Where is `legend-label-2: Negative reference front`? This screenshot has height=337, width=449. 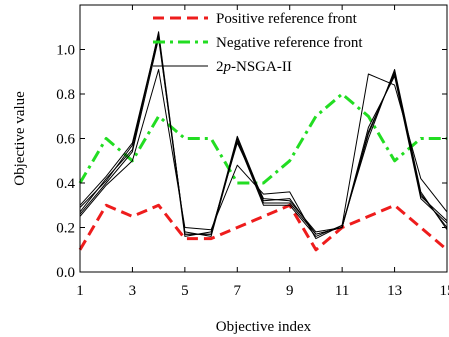 legend-label-2: Negative reference front is located at coordinates (289, 43).